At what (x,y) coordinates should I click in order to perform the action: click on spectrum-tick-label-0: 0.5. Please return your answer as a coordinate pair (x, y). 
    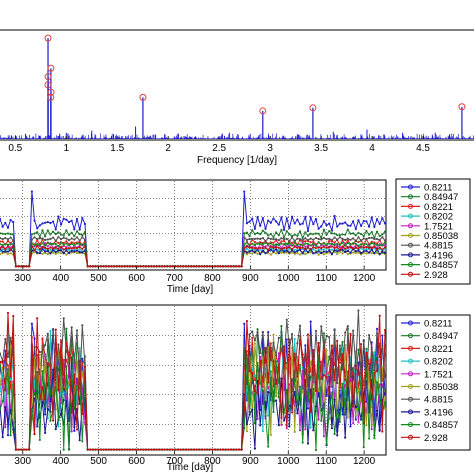
    Looking at the image, I should click on (15, 148).